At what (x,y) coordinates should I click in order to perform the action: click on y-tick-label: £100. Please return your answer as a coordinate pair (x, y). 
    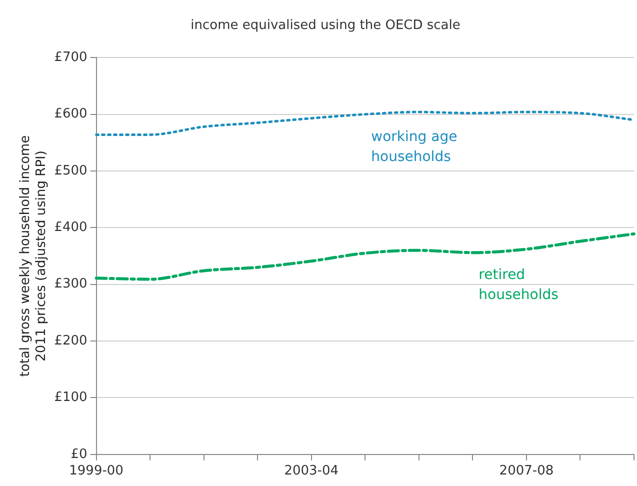
    Looking at the image, I should click on (71, 398).